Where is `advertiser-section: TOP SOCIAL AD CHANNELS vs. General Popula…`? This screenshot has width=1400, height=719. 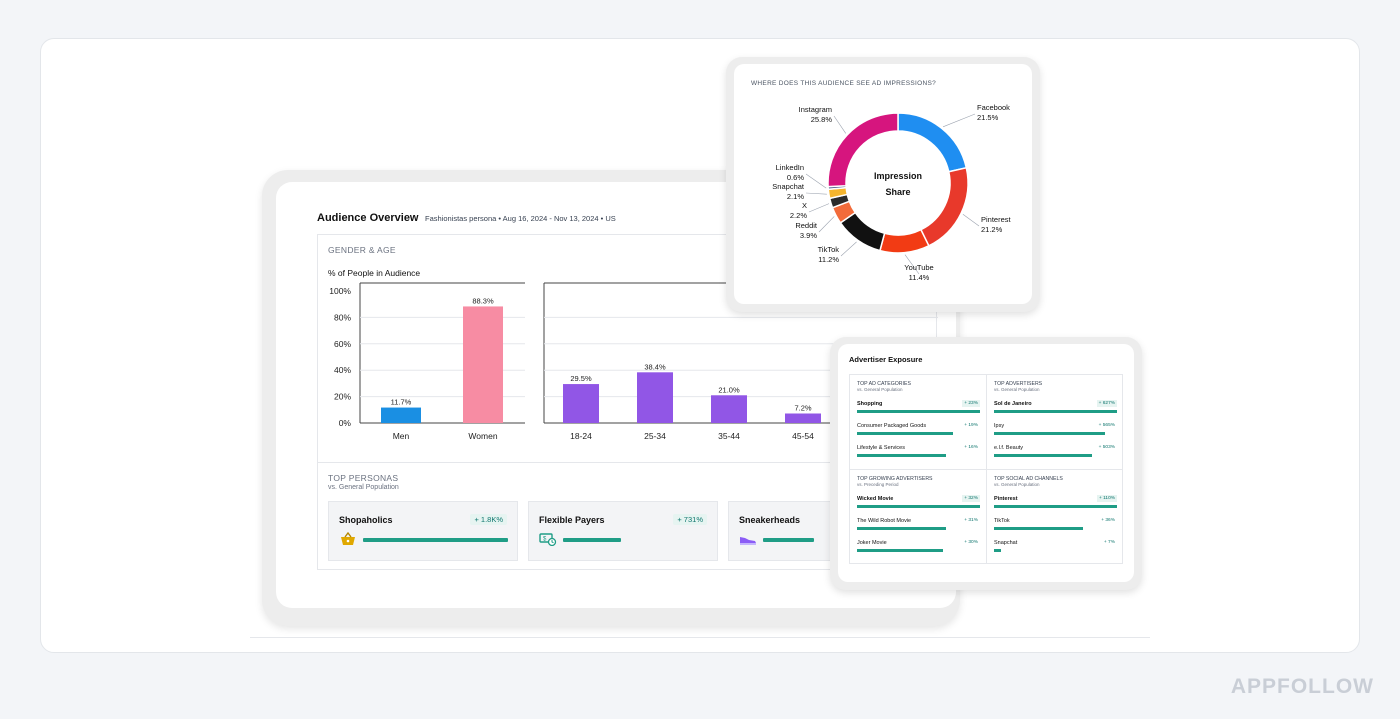 advertiser-section: TOP SOCIAL AD CHANNELS vs. General Popula… is located at coordinates (1054, 516).